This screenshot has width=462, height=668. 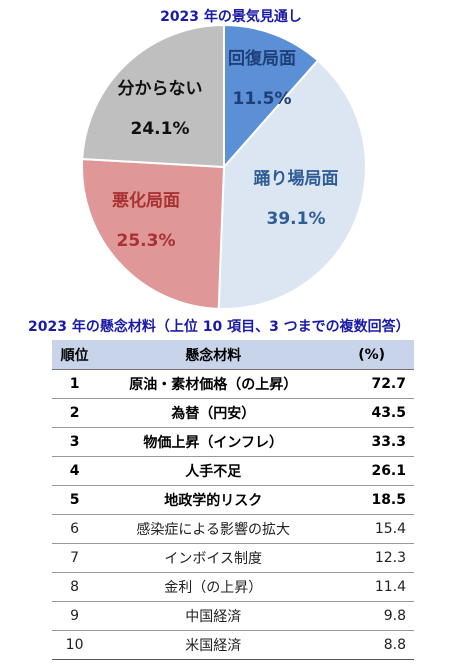 I want to click on table-header-row: 順位 懸念材料 (%), so click(x=233, y=355).